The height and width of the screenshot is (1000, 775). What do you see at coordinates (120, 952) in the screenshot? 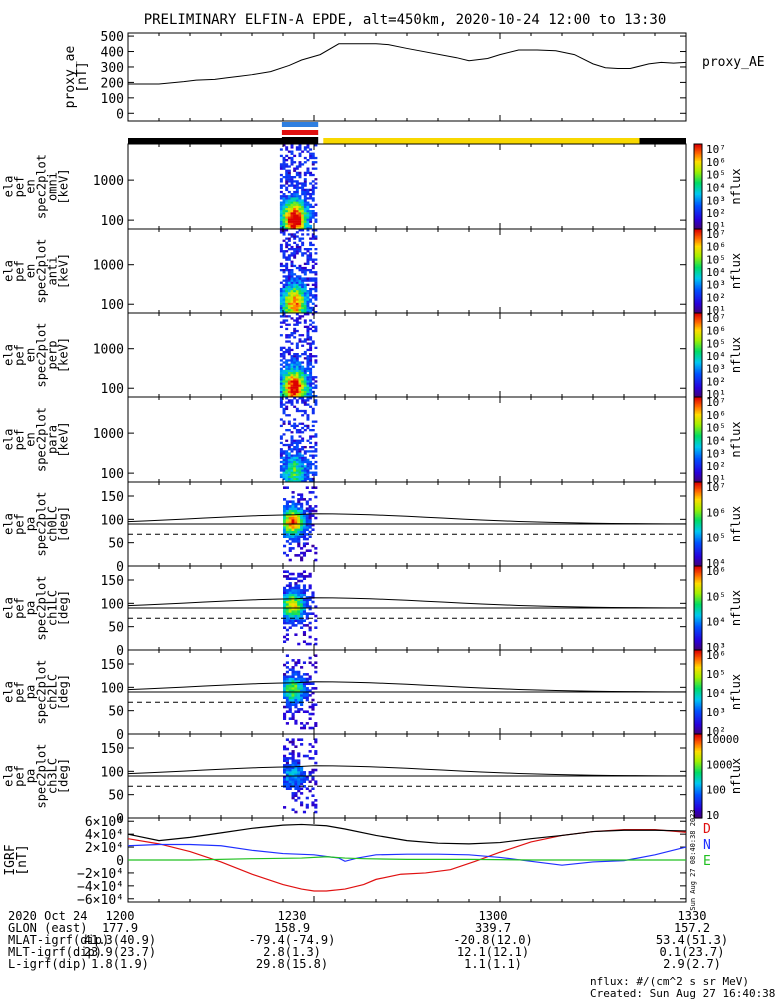
I see `footer-row-value: 23.9(23.7)` at bounding box center [120, 952].